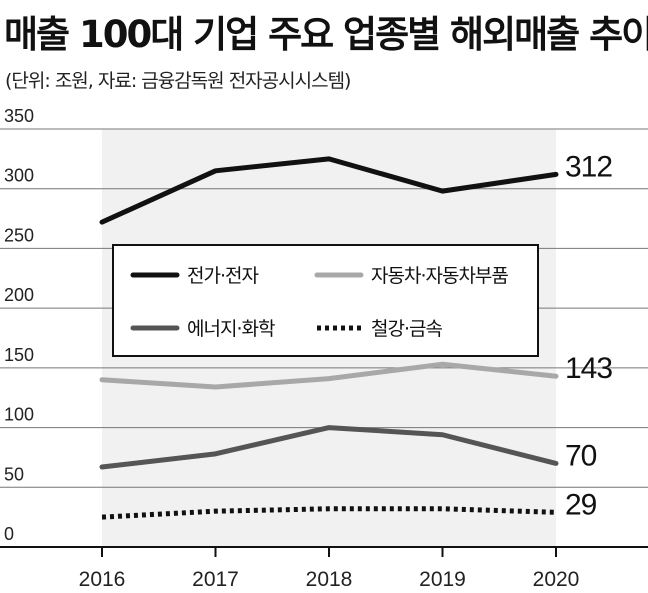 This screenshot has width=648, height=593. Describe the element at coordinates (19, 295) in the screenshot. I see `y-tick-label: 200` at that location.